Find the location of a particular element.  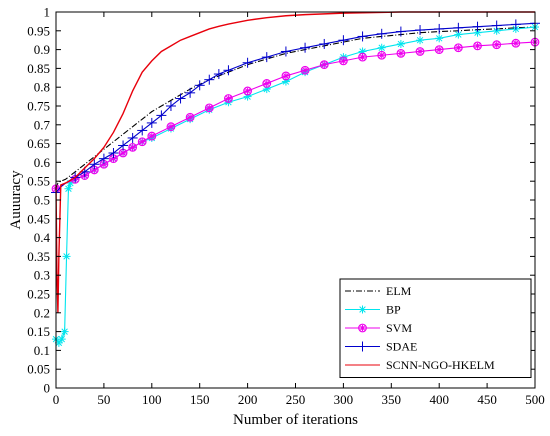

y-tick-label: 0.2 is located at coordinates (42, 312).